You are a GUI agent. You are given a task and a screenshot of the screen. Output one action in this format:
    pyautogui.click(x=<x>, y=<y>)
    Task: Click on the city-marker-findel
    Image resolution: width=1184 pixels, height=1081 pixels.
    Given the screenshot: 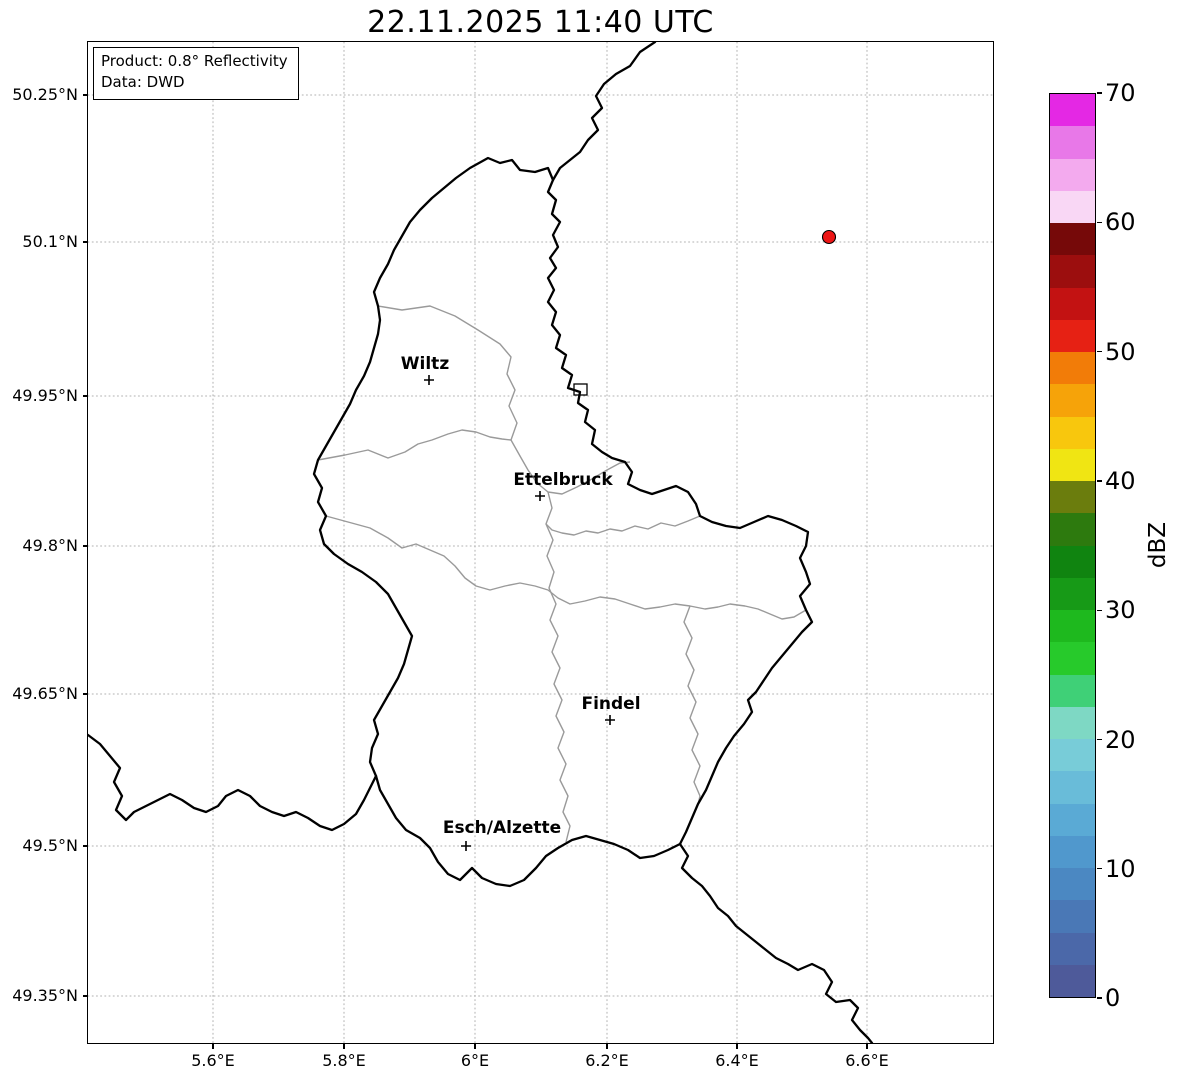 What is the action you would take?
    pyautogui.click(x=610, y=720)
    